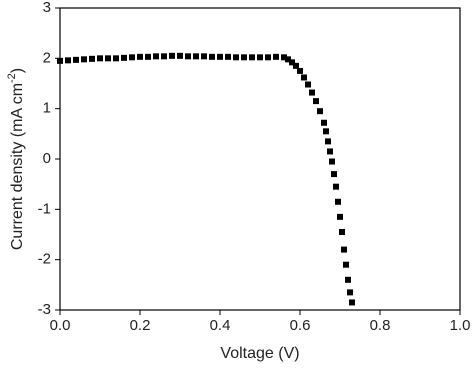 This screenshot has height=369, width=474. Describe the element at coordinates (220, 325) in the screenshot. I see `x-tick-label: 0.4` at that location.